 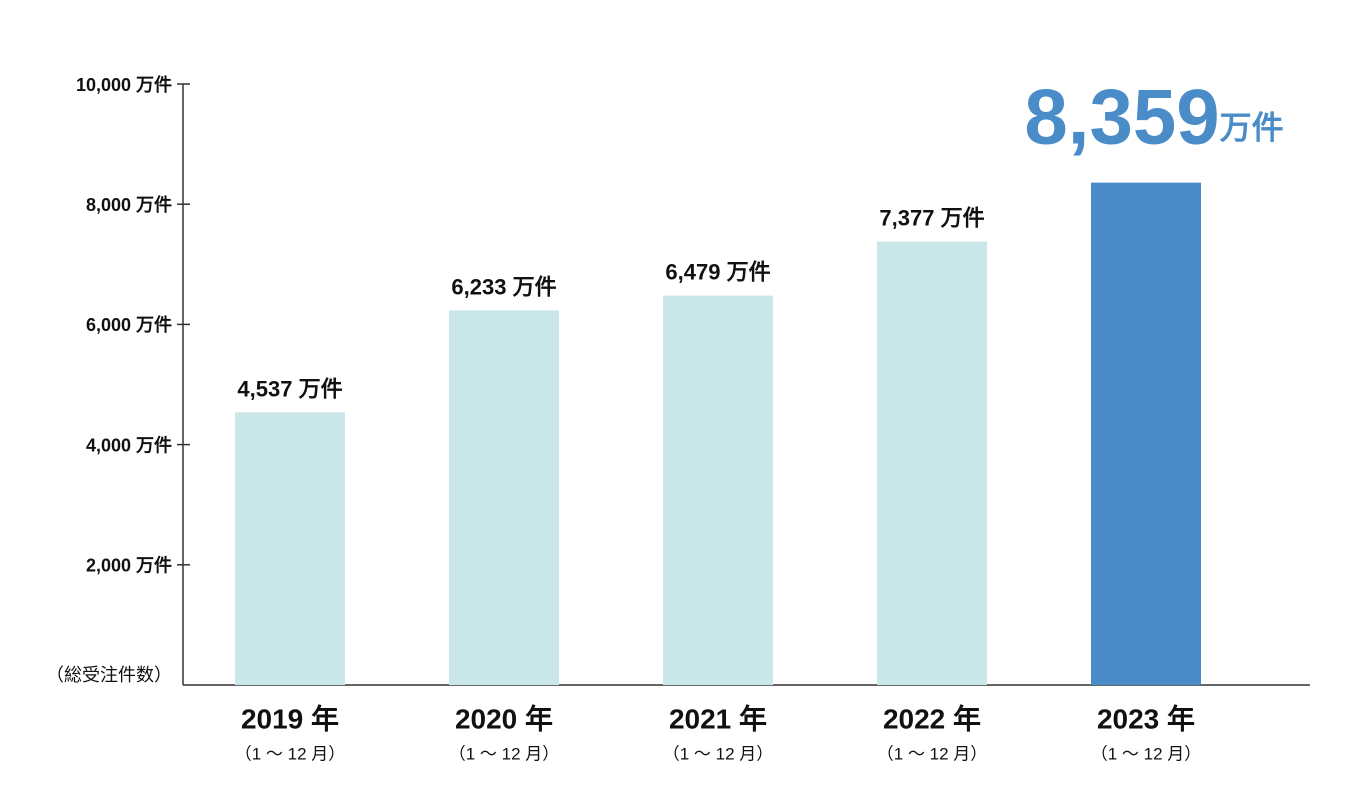 What do you see at coordinates (504, 718) in the screenshot?
I see `x-tick-label: 2020 年` at bounding box center [504, 718].